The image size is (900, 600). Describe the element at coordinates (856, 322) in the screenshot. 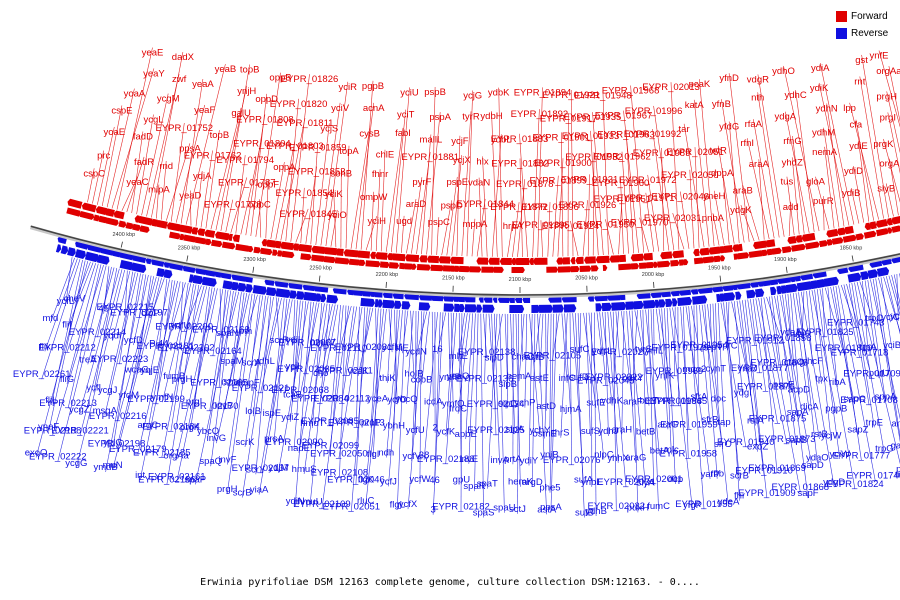

I see `reverse-gene-label: EYPR_01743` at that location.